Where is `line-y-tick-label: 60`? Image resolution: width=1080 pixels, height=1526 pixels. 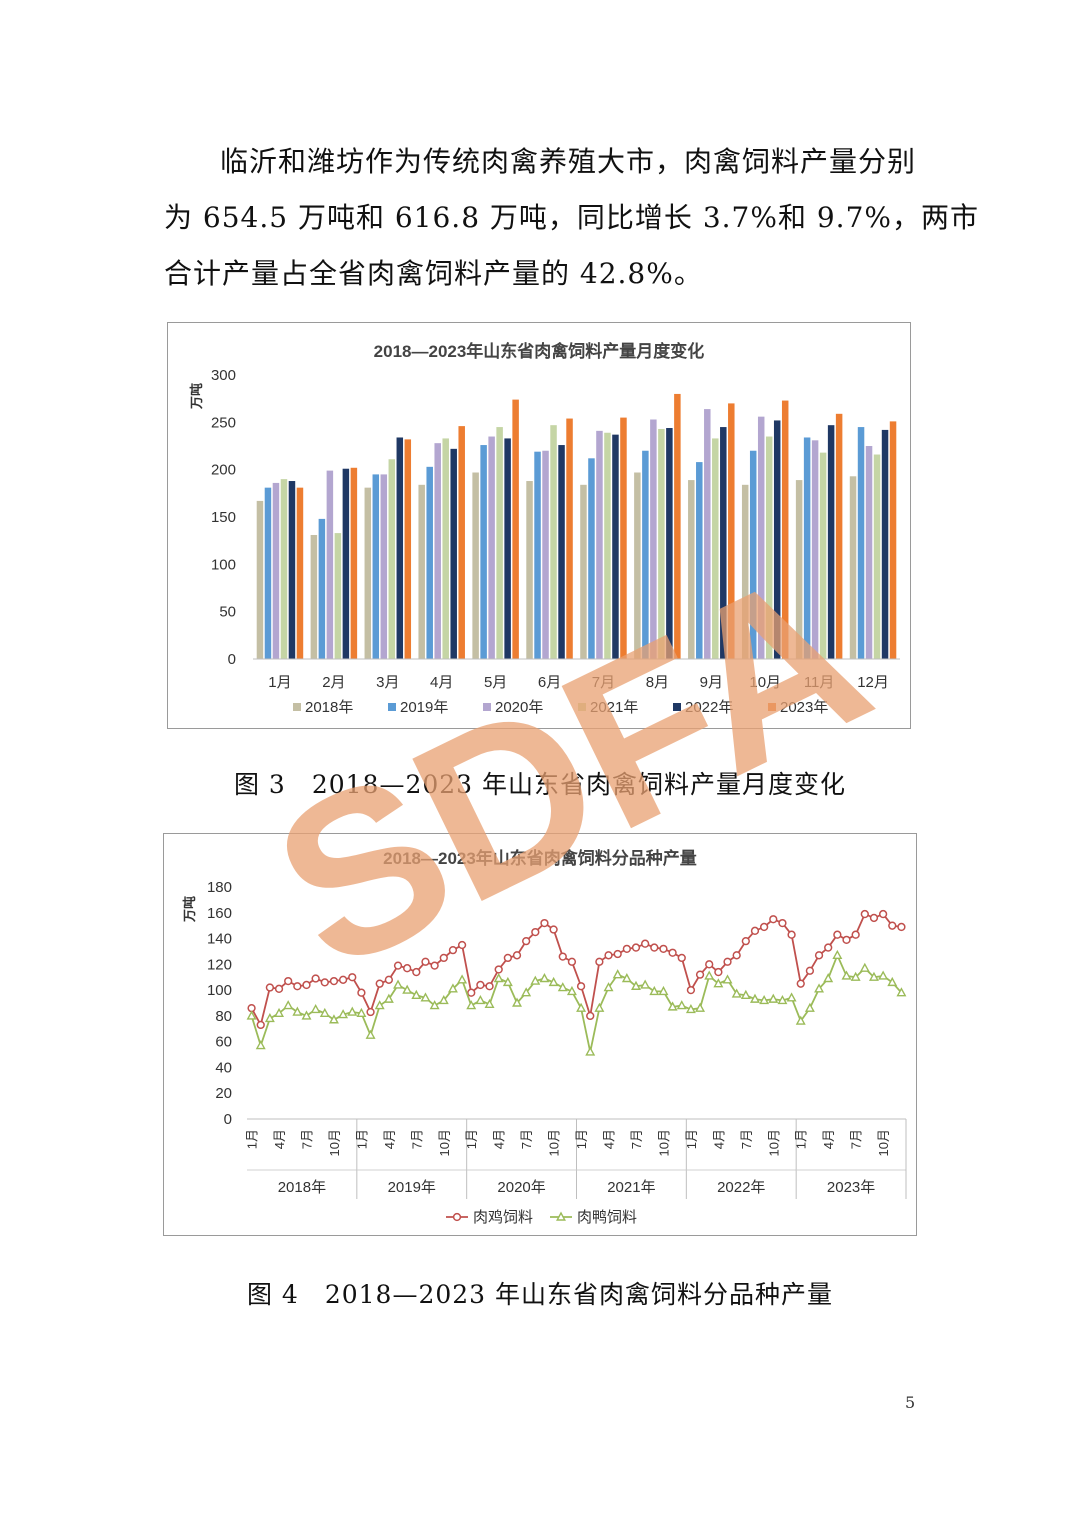 line-y-tick-label: 60 is located at coordinates (223, 1042).